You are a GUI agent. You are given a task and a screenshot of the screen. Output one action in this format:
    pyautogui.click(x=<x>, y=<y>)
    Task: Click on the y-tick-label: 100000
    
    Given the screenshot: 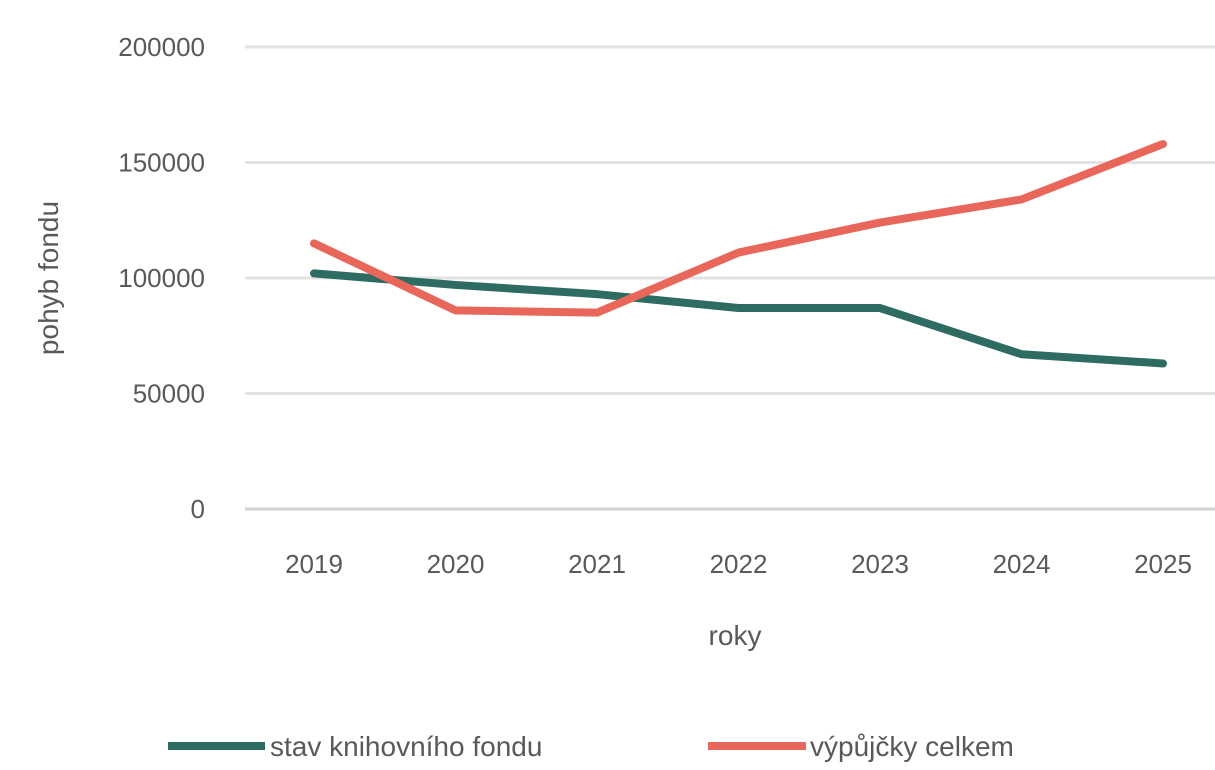 What is the action you would take?
    pyautogui.click(x=161, y=278)
    